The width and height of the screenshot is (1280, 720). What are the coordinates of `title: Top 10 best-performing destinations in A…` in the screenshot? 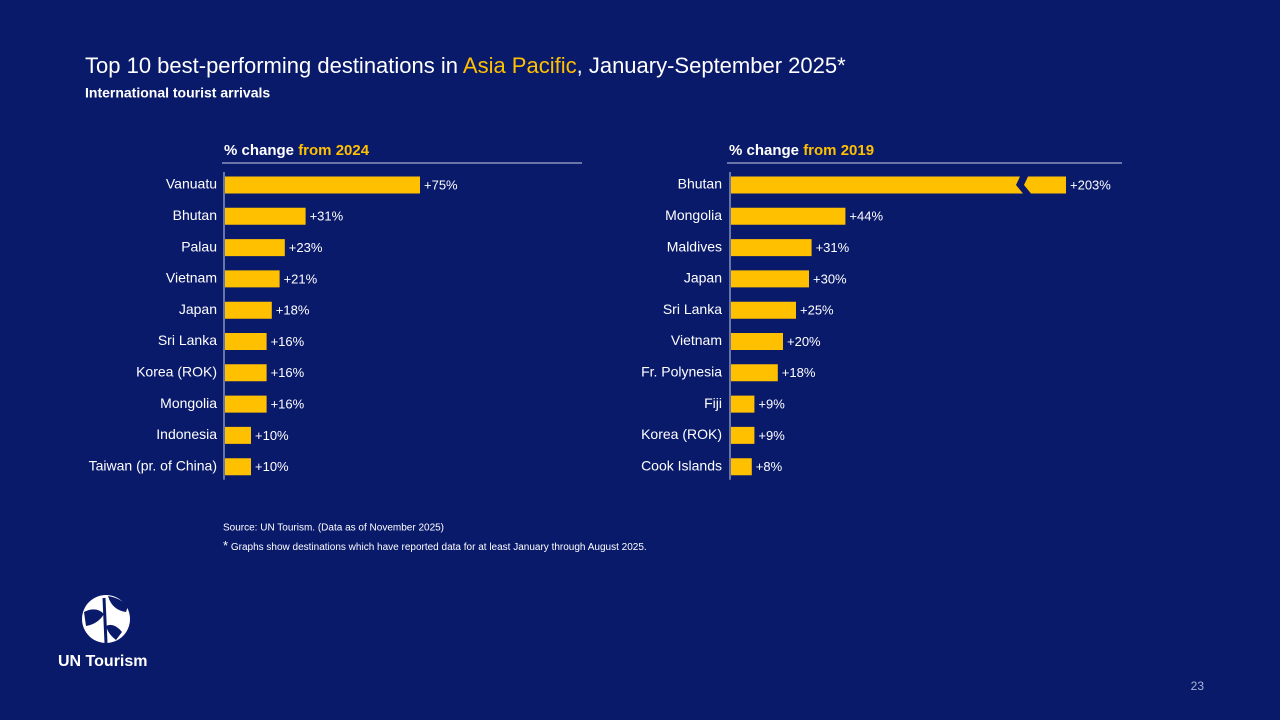 It's located at (465, 65).